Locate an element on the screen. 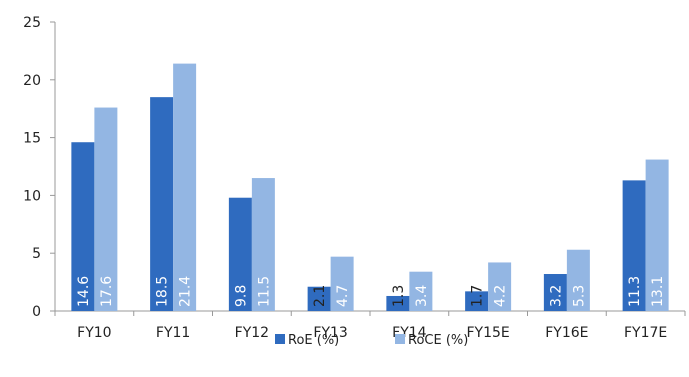  x-category-label: FY10 is located at coordinates (94, 333).